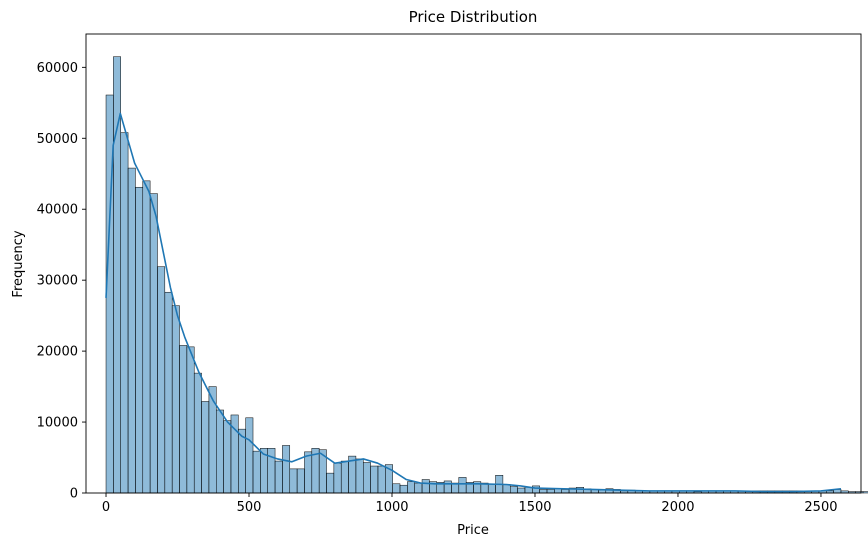 Image resolution: width=868 pixels, height=545 pixels. Describe the element at coordinates (391, 507) in the screenshot. I see `x-tick-label: 1000` at that location.